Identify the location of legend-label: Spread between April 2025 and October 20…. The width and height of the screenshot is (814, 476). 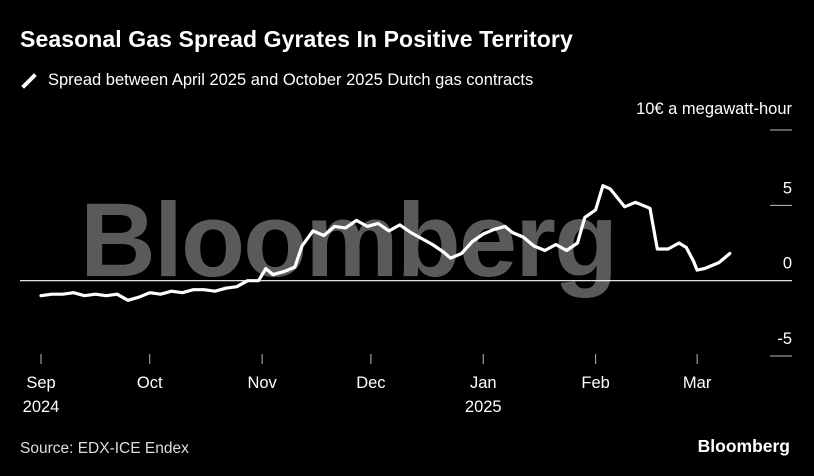
(291, 80).